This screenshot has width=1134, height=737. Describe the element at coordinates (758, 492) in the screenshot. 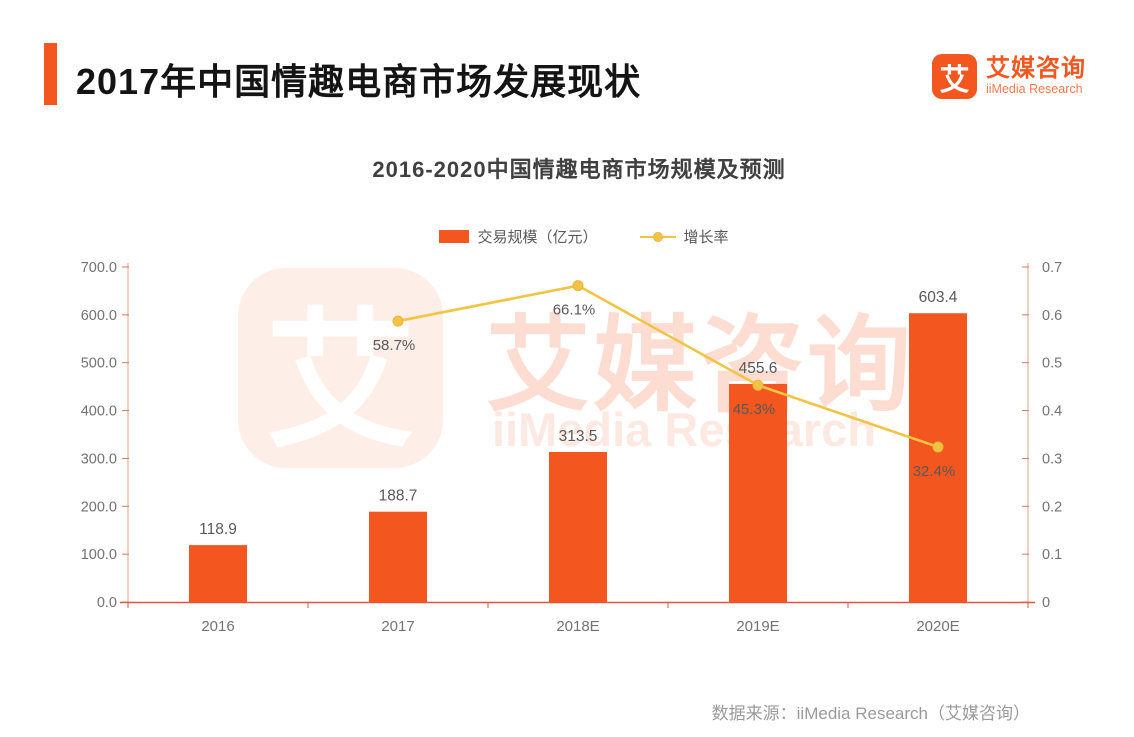

I see `bar-2019E` at that location.